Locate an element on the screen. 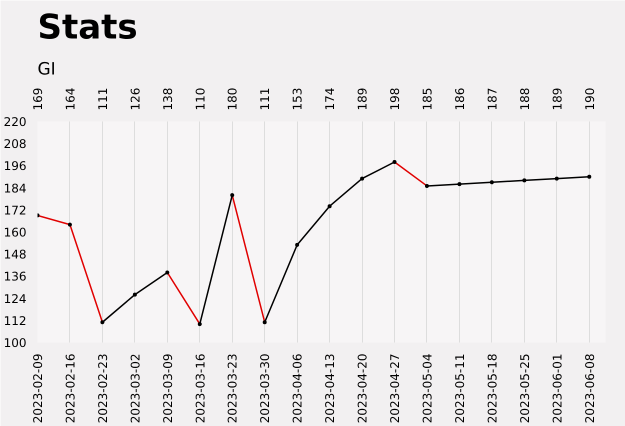  data-label: 190 is located at coordinates (589, 99).